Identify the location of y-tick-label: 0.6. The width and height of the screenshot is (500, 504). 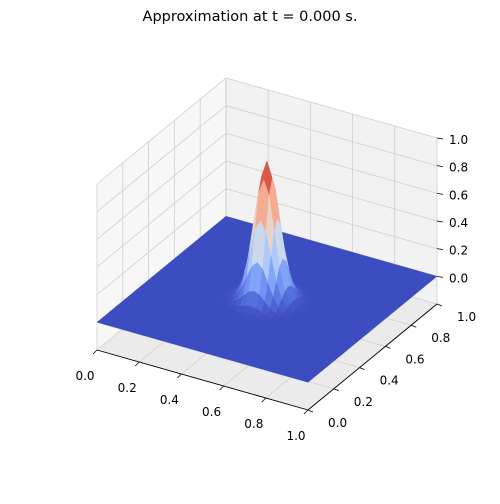
(414, 359).